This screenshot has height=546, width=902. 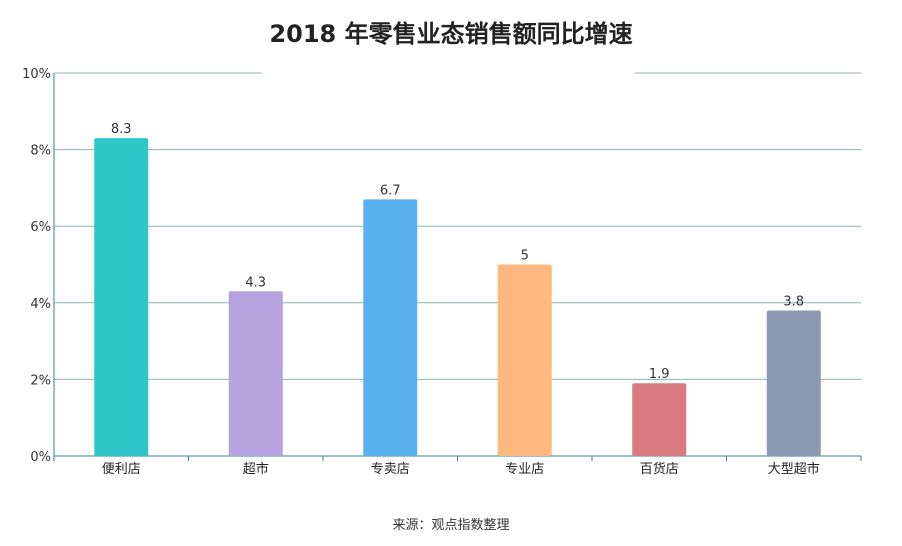 I want to click on x-tick-label: 便利店, so click(x=121, y=469).